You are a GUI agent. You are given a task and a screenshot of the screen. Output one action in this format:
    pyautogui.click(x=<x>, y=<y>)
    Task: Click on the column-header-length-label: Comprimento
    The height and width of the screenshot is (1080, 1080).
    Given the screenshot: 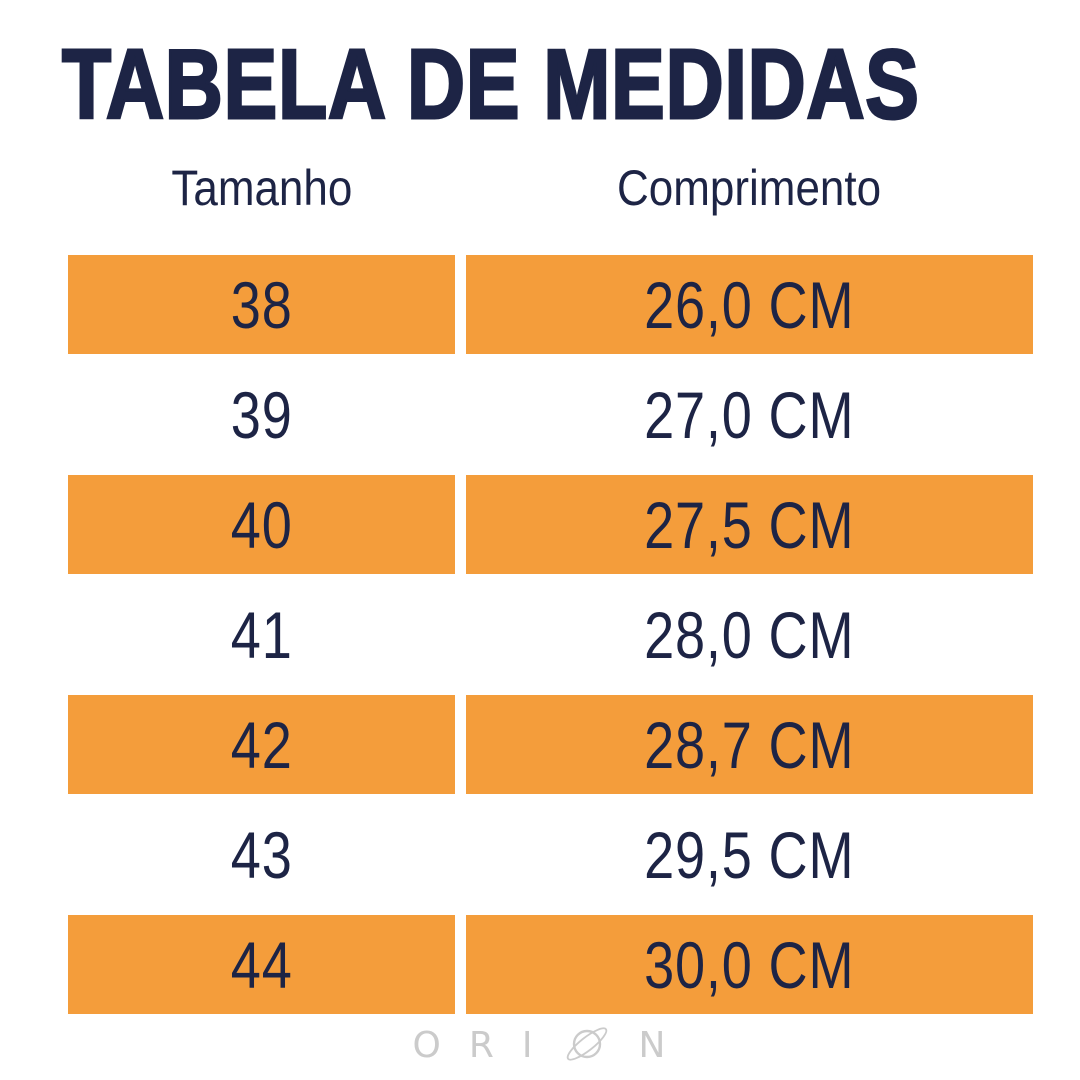 What is the action you would take?
    pyautogui.click(x=749, y=188)
    